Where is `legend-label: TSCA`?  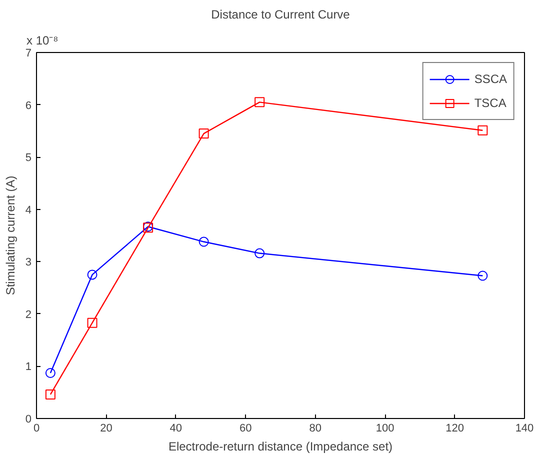
legend-label: TSCA is located at coordinates (490, 103).